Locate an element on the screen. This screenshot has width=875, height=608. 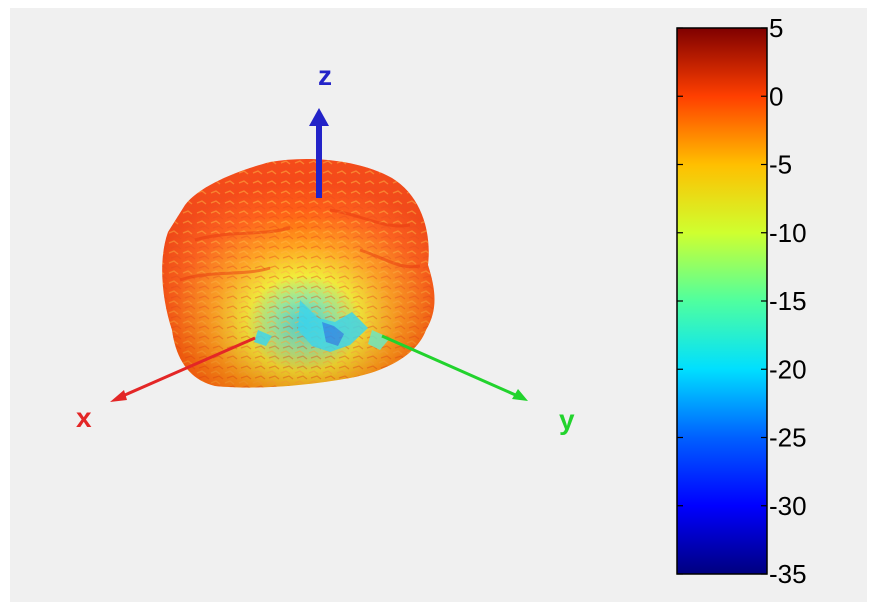
colorbar: 5 0 -5 -10 -15 -20 -25 -30 -35 is located at coordinates (742, 301).